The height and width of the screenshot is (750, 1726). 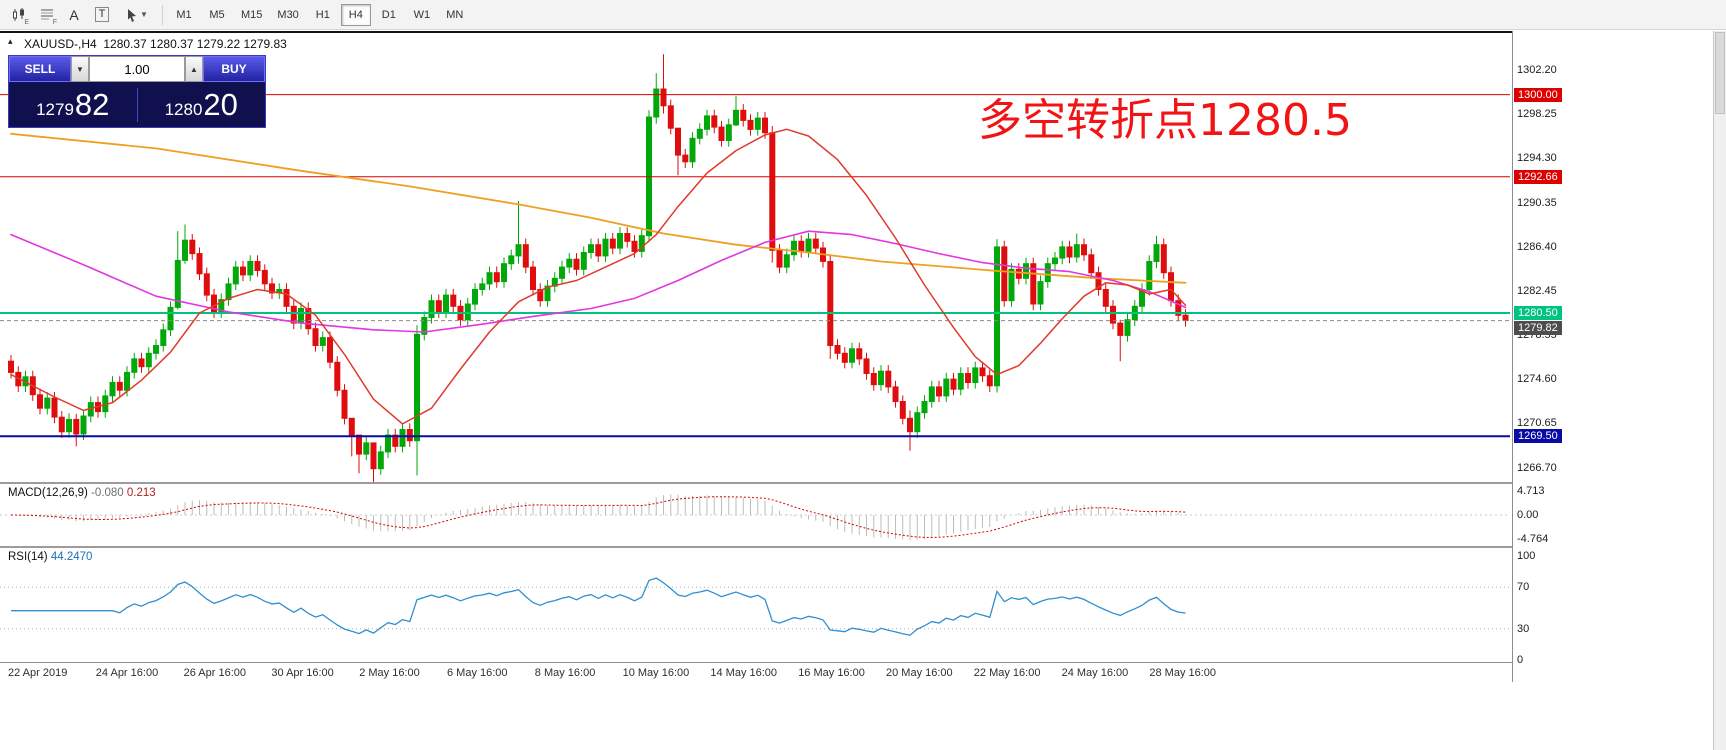 What do you see at coordinates (1095, 673) in the screenshot?
I see `time-axis-label: 24 May 16:00` at bounding box center [1095, 673].